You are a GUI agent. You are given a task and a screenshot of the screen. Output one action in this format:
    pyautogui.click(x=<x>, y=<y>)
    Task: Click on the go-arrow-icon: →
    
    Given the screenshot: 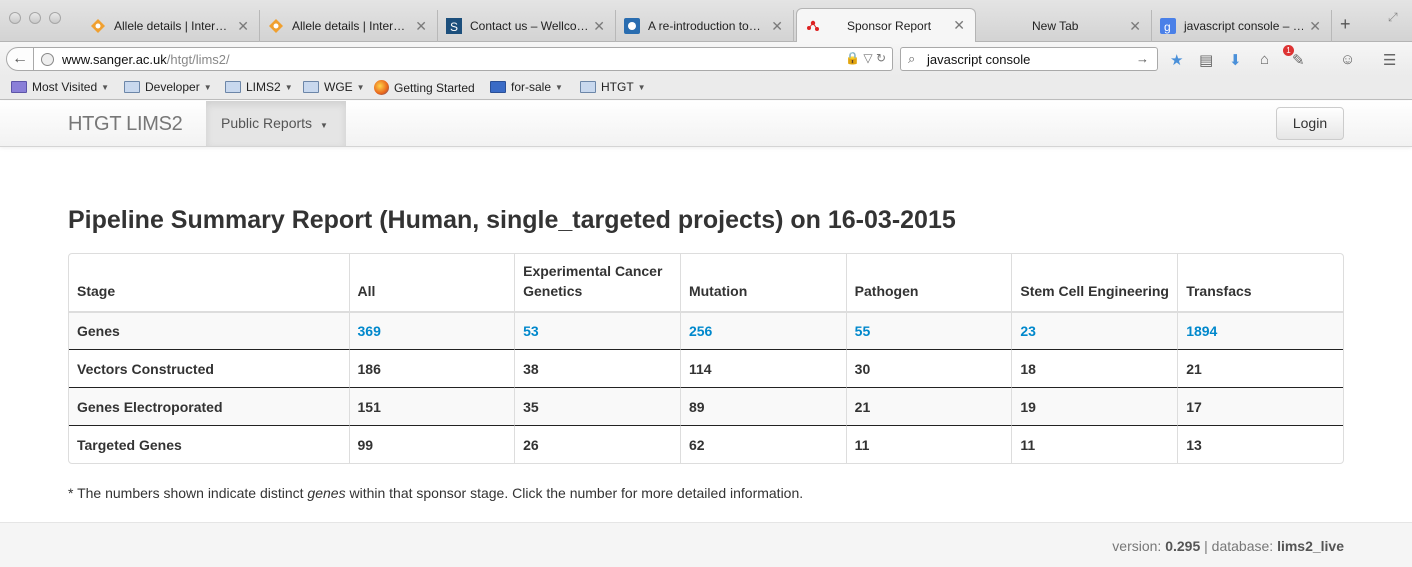 What is the action you would take?
    pyautogui.click(x=1142, y=58)
    